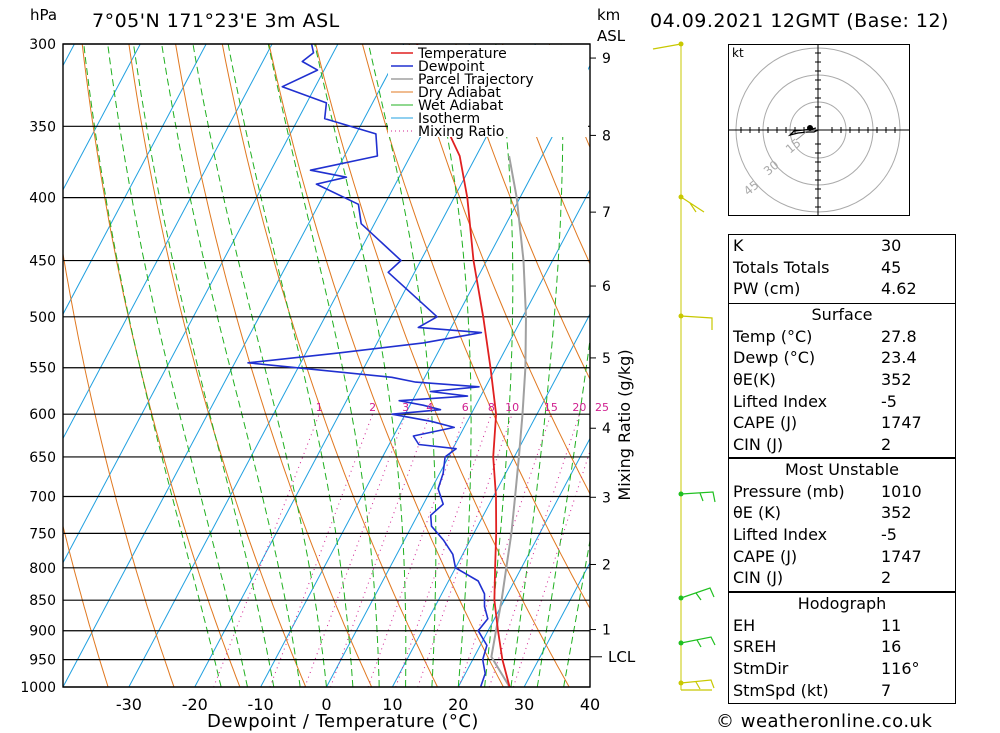 This screenshot has height=733, width=1000. I want to click on km-tick-label: 8, so click(606, 136).